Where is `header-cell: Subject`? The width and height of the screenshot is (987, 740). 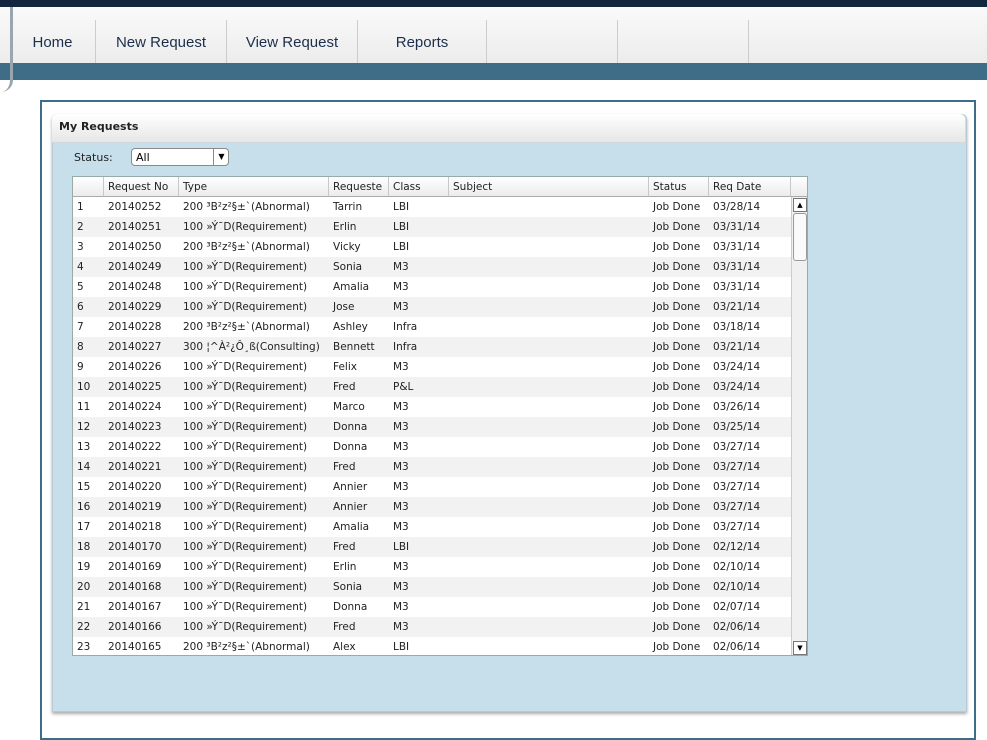
header-cell: Subject is located at coordinates (549, 187).